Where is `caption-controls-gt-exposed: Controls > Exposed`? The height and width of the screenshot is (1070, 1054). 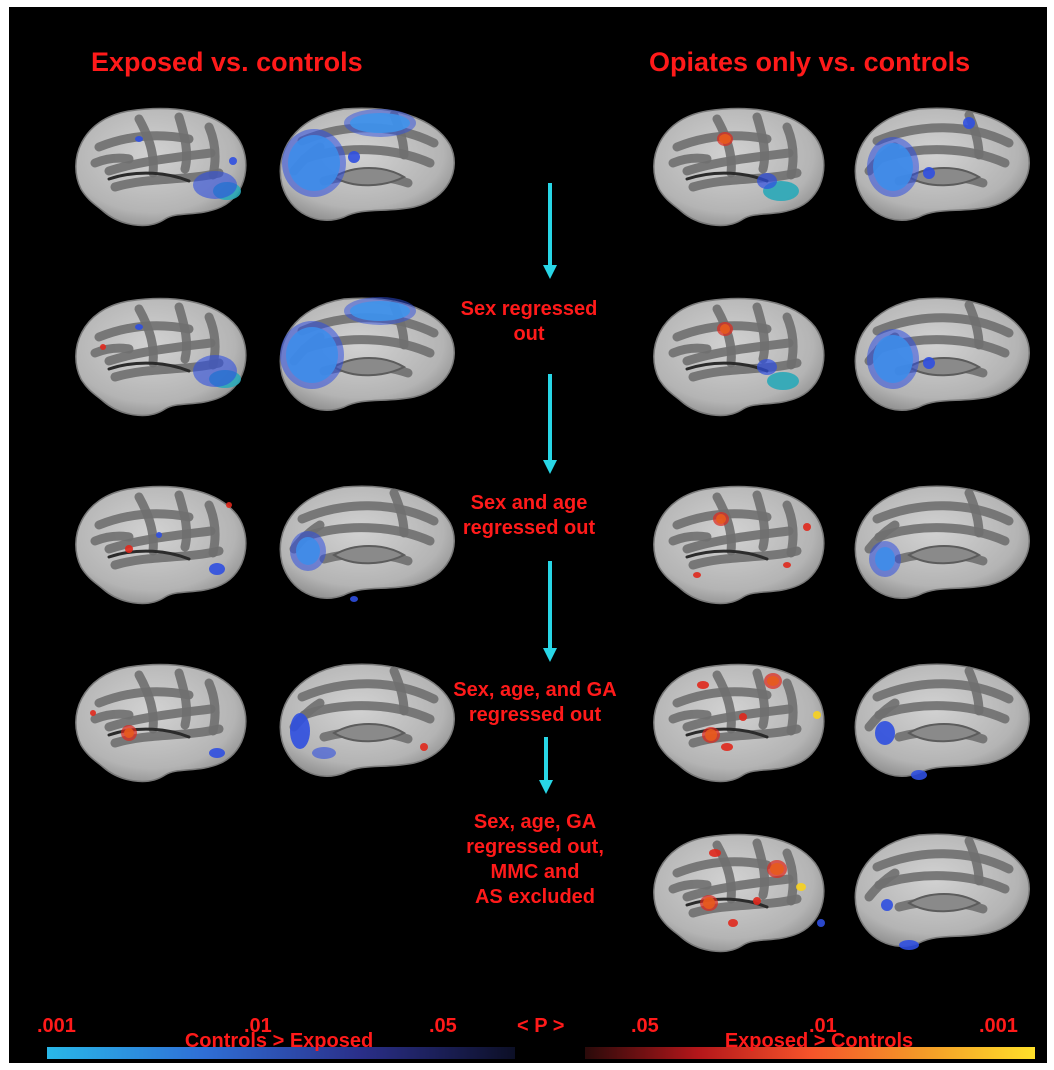
caption-controls-gt-exposed: Controls > Exposed is located at coordinates (279, 1041).